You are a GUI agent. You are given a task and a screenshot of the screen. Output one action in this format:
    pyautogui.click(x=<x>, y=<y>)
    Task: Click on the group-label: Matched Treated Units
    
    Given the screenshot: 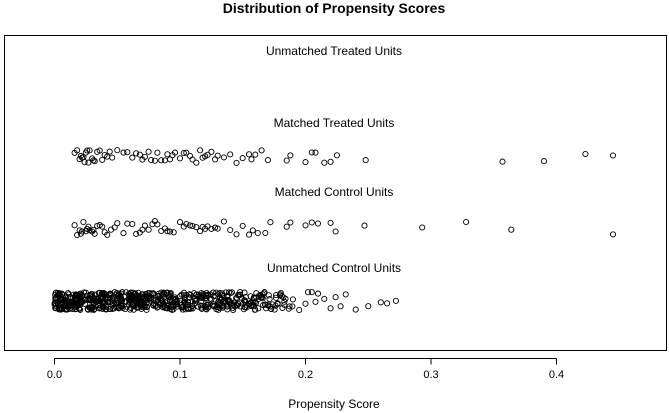 What is the action you would take?
    pyautogui.click(x=334, y=123)
    